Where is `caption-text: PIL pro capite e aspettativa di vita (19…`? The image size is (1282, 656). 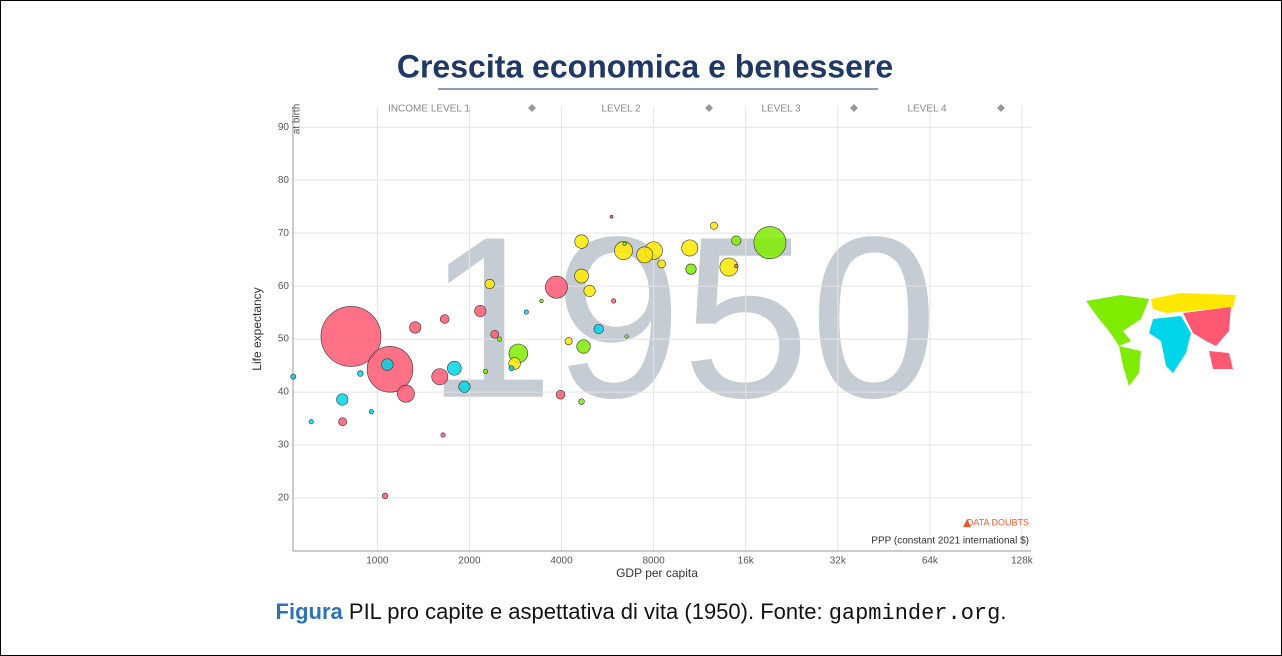
caption-text: PIL pro capite e aspettativa di vita (19… is located at coordinates (585, 611).